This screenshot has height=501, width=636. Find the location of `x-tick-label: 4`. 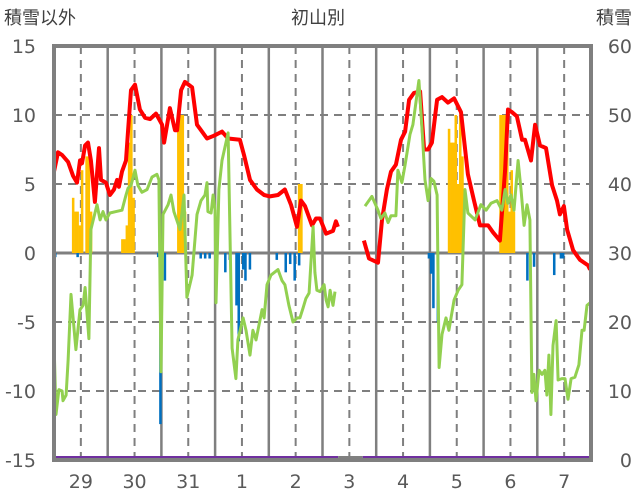

x-tick-label: 4 is located at coordinates (403, 482).